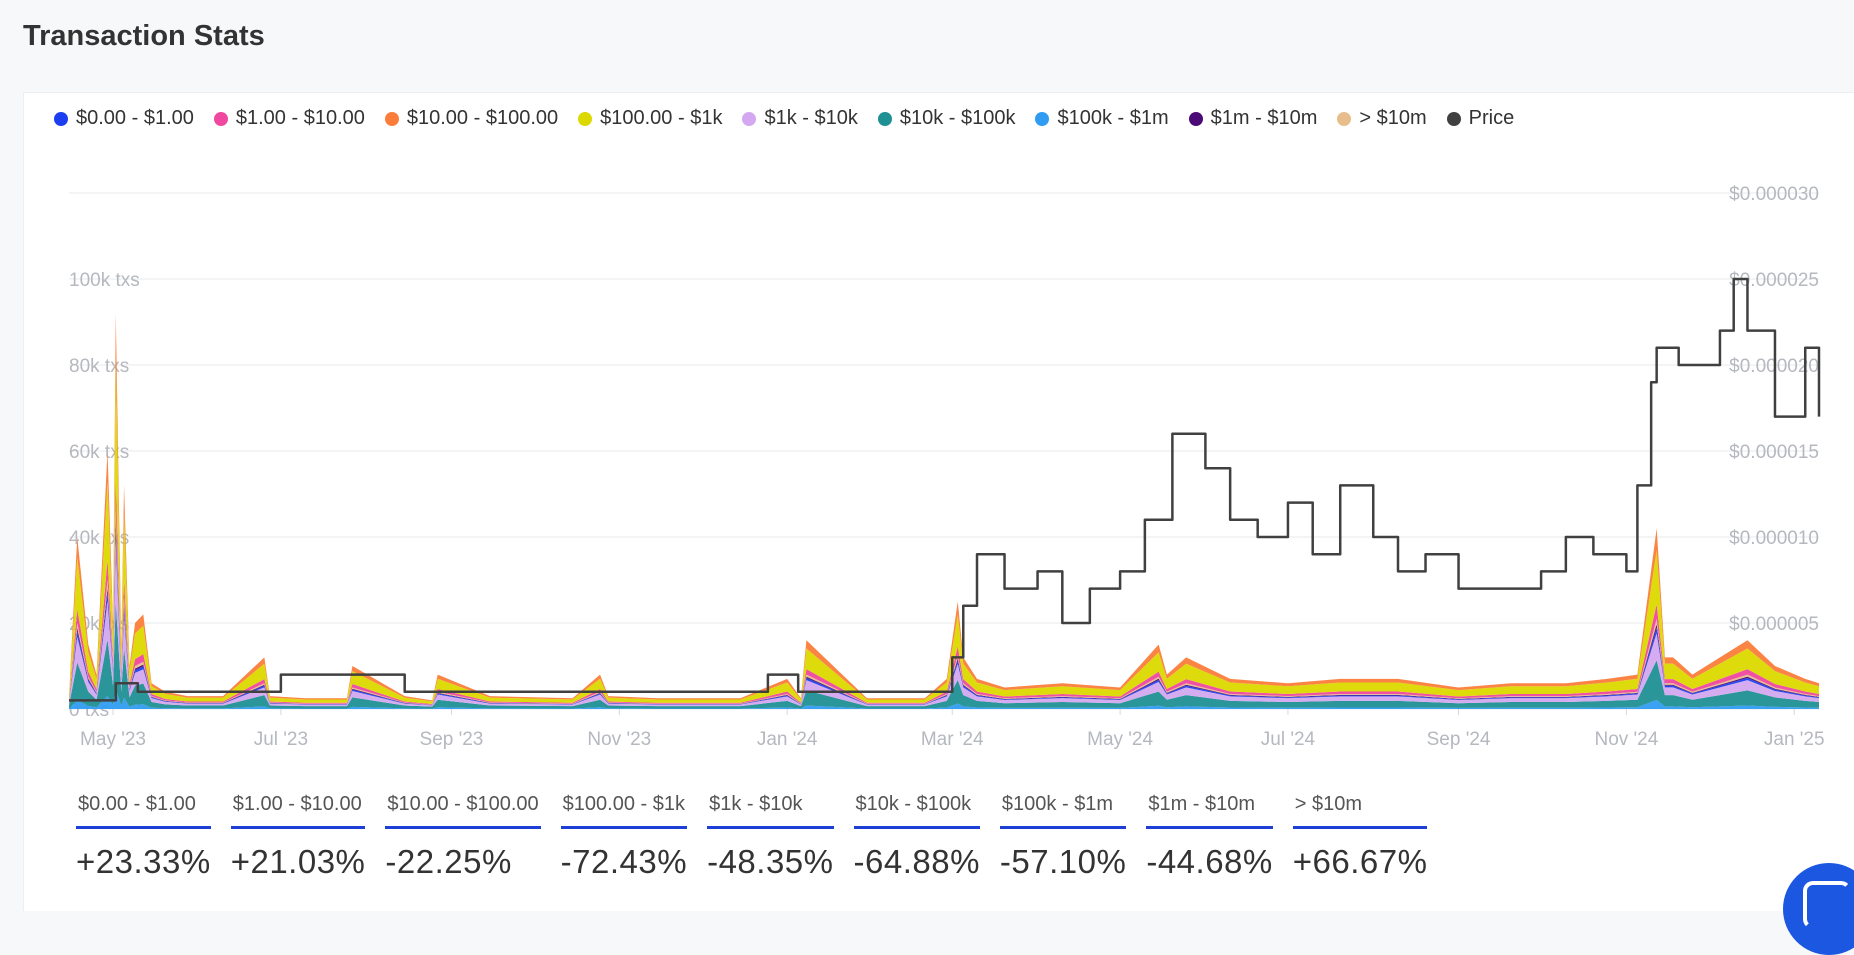 The image size is (1854, 955). I want to click on x-tick-label: Jul '24, so click(1288, 739).